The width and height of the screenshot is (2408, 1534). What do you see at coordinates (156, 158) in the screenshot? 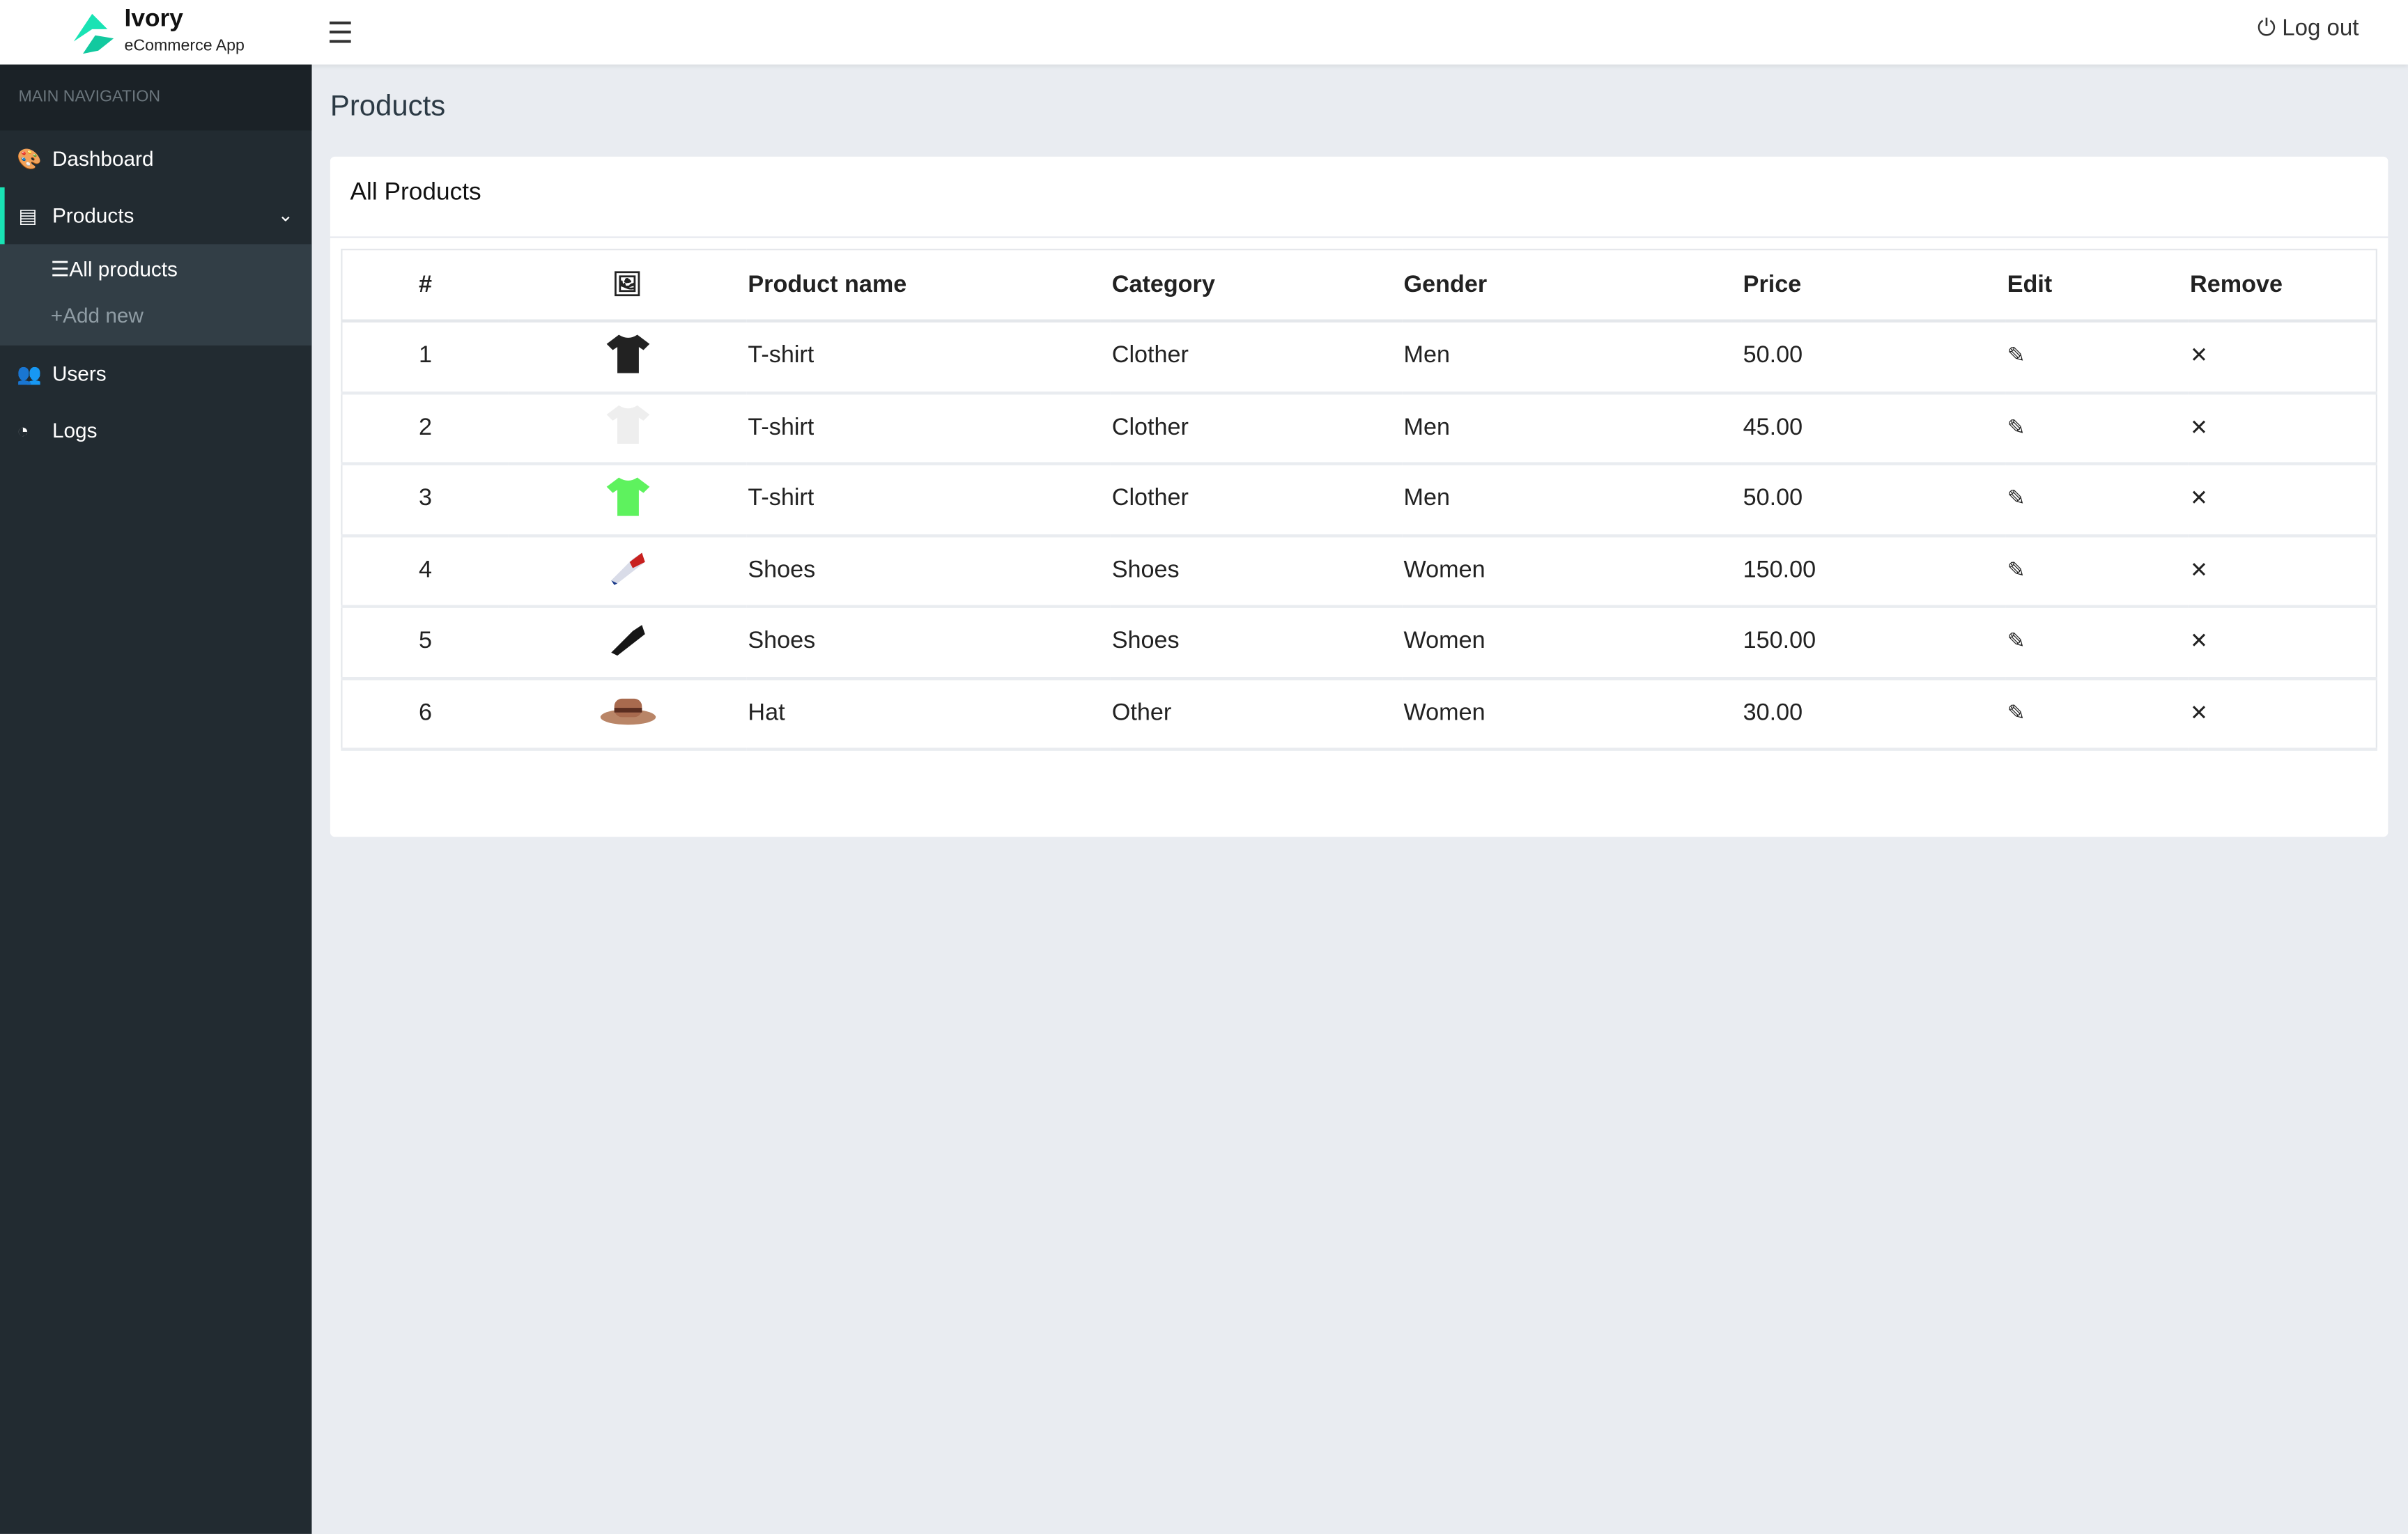
I see `sidebar-item-dashboard: 🎨 Dashboard` at bounding box center [156, 158].